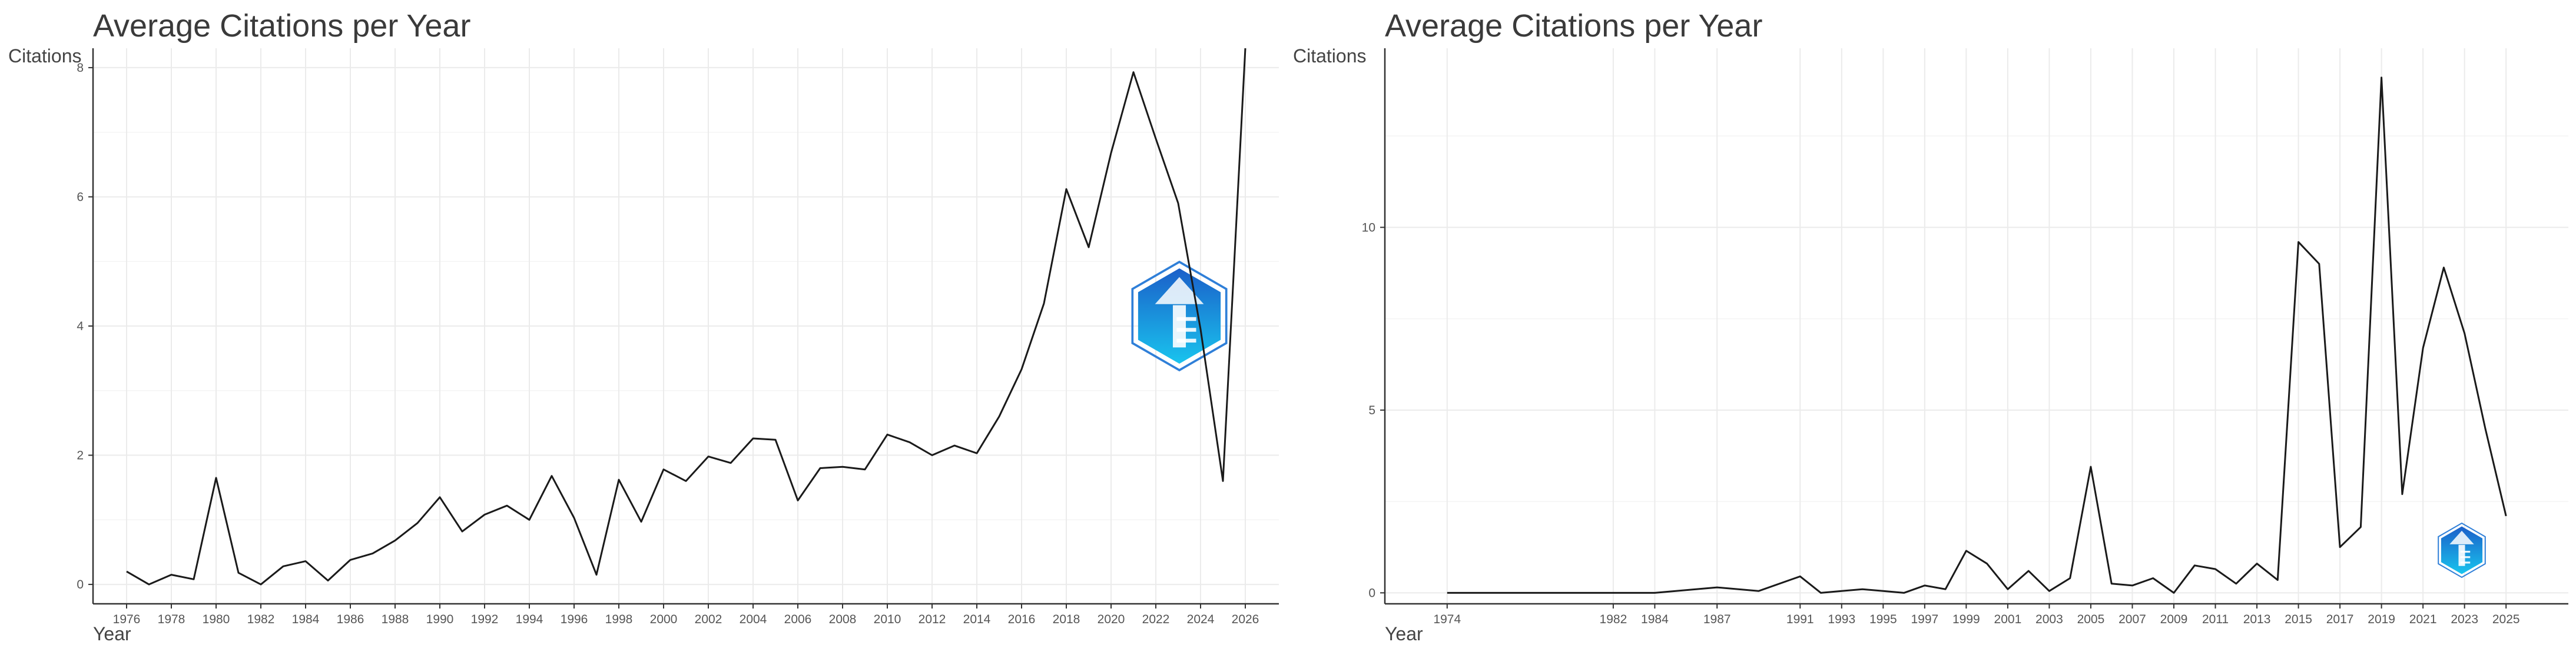 The image size is (2576, 655). What do you see at coordinates (80, 68) in the screenshot?
I see `y-tick-label: 8` at bounding box center [80, 68].